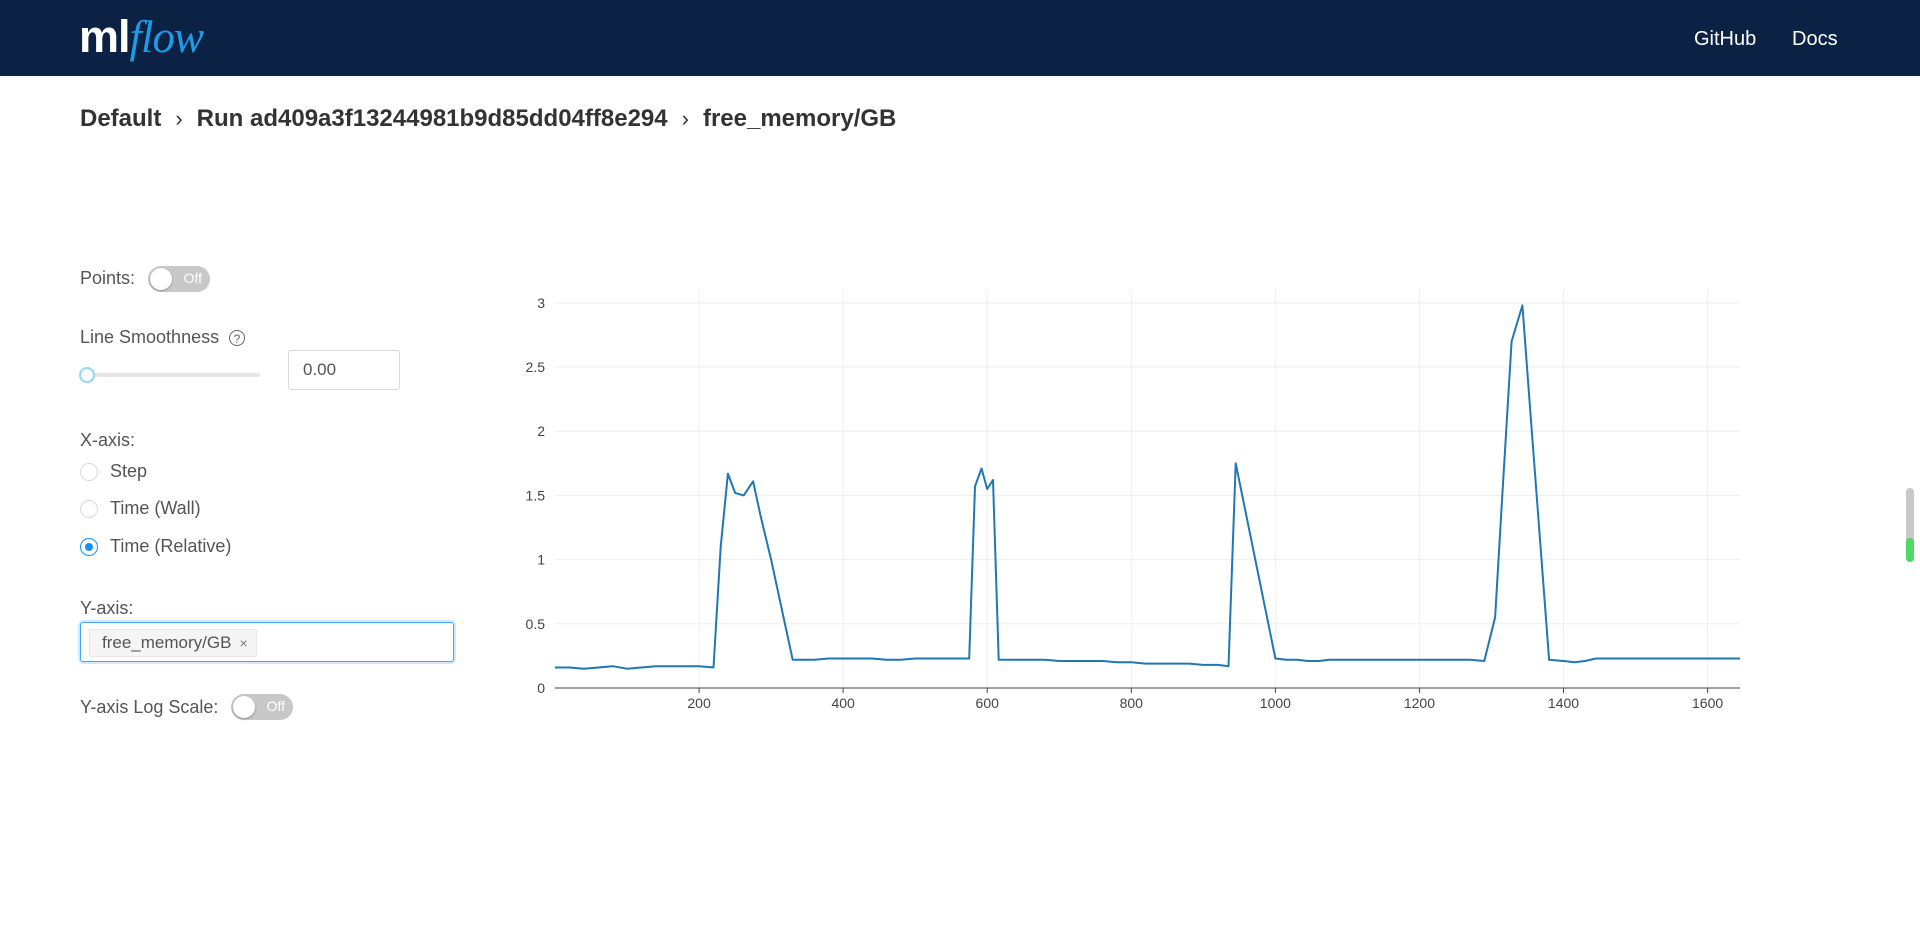 The image size is (1920, 943). I want to click on y-axis-metric-tag: free_memory/GB ×, so click(173, 643).